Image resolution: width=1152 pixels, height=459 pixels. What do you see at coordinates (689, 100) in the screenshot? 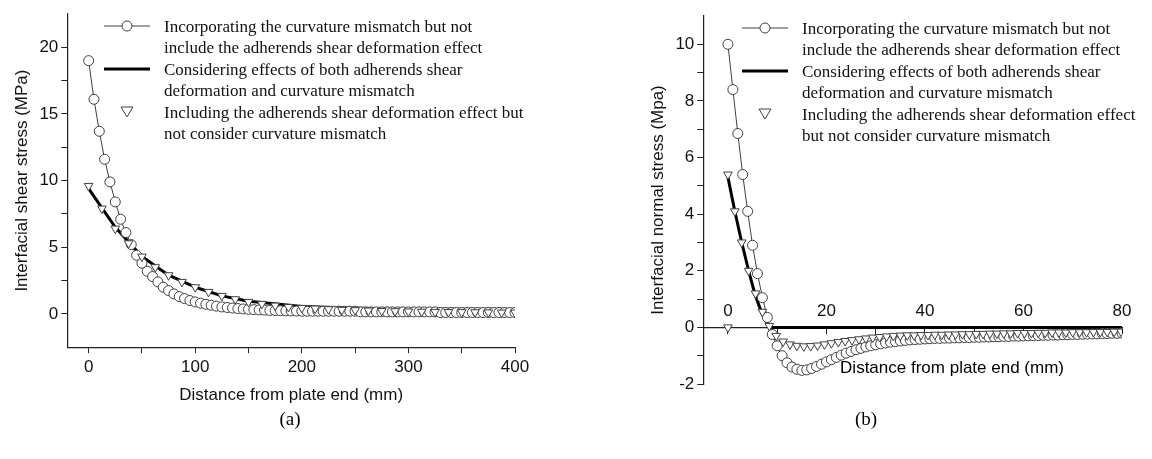
I see `y-tick-label: 8` at bounding box center [689, 100].